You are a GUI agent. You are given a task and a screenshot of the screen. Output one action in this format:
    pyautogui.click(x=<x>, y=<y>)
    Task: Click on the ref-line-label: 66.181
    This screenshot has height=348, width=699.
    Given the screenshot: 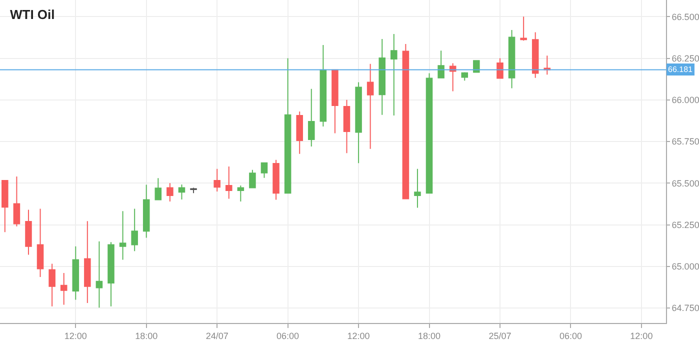 What is the action you would take?
    pyautogui.click(x=681, y=69)
    